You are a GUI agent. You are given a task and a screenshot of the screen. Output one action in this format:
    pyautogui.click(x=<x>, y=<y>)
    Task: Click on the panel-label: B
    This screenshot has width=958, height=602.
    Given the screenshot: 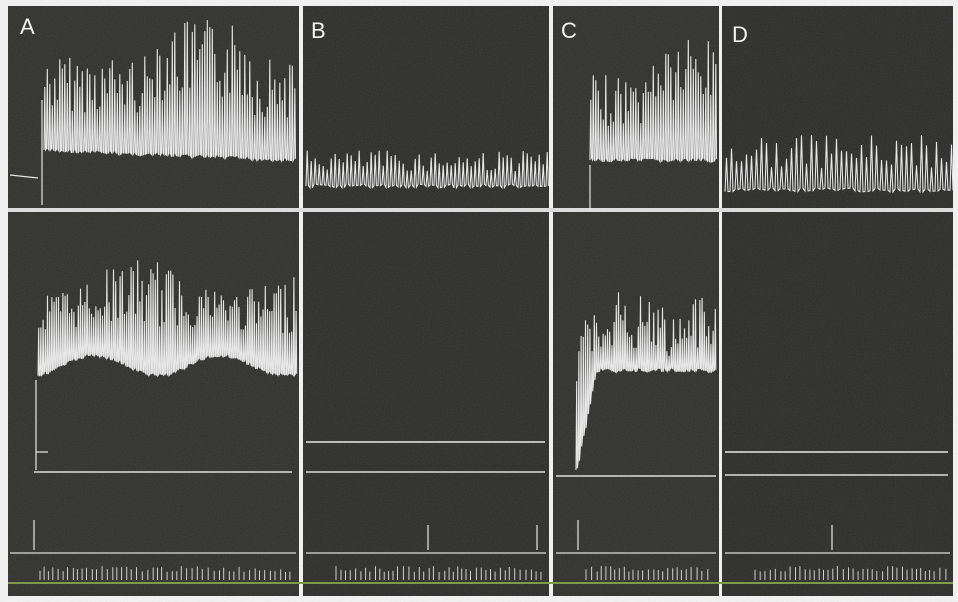 What is the action you would take?
    pyautogui.click(x=318, y=30)
    